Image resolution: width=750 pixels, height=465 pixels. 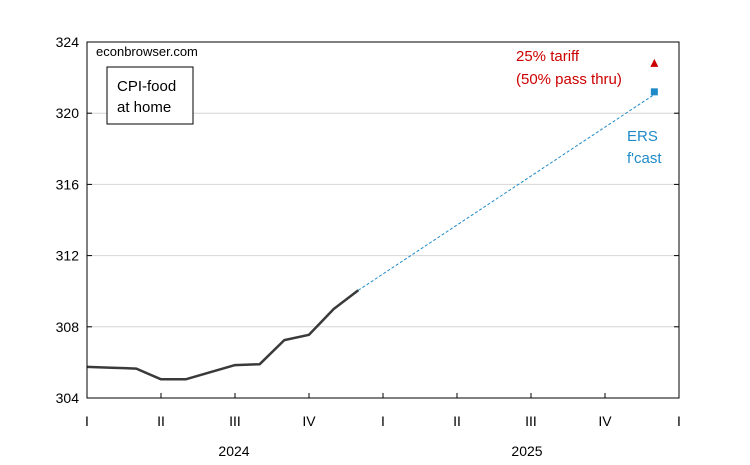 I want to click on legend-line-1: CPI-food, so click(x=146, y=86).